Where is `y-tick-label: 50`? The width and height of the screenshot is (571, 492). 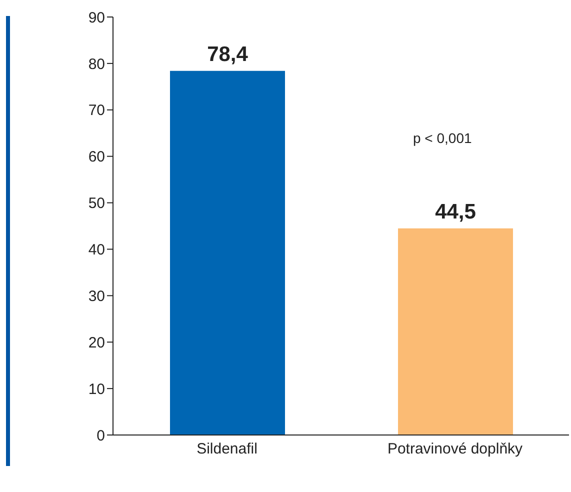
y-tick-label: 50 is located at coordinates (96, 203).